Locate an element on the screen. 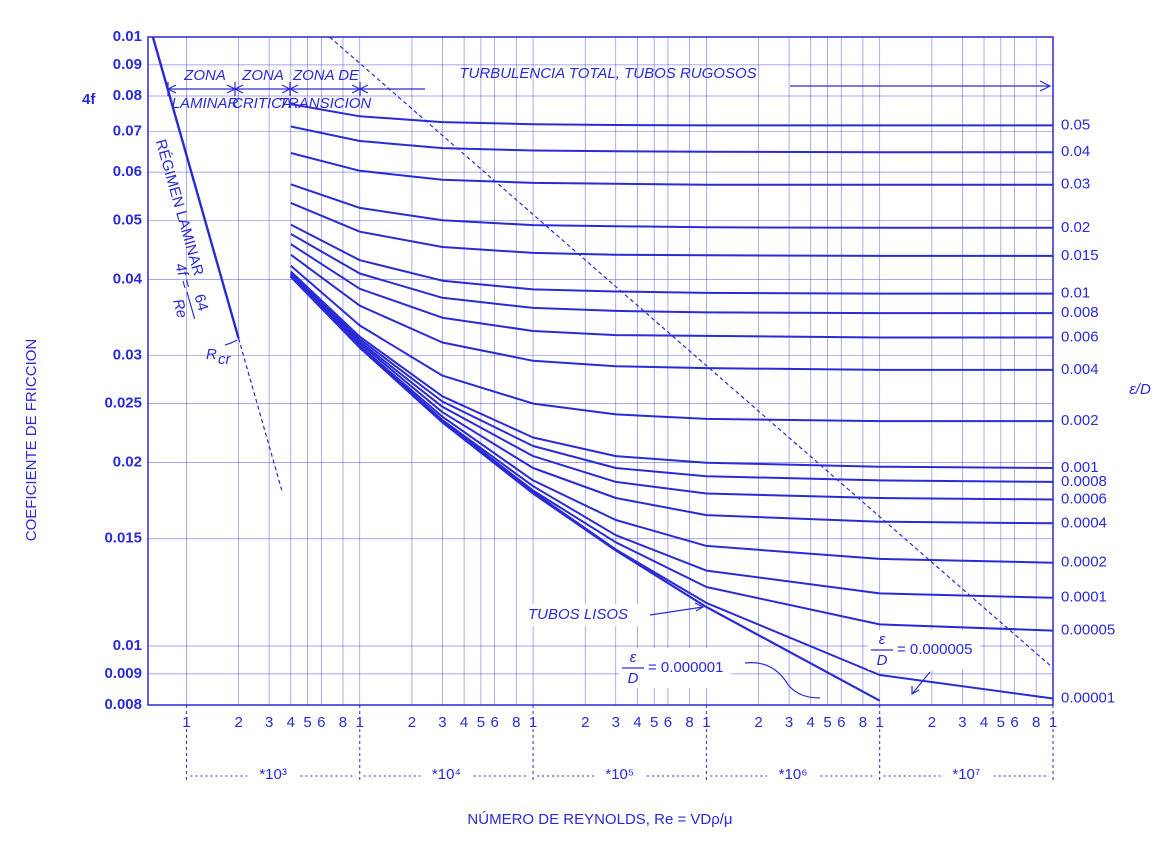  roughness-label: 0.0002 is located at coordinates (1084, 562).